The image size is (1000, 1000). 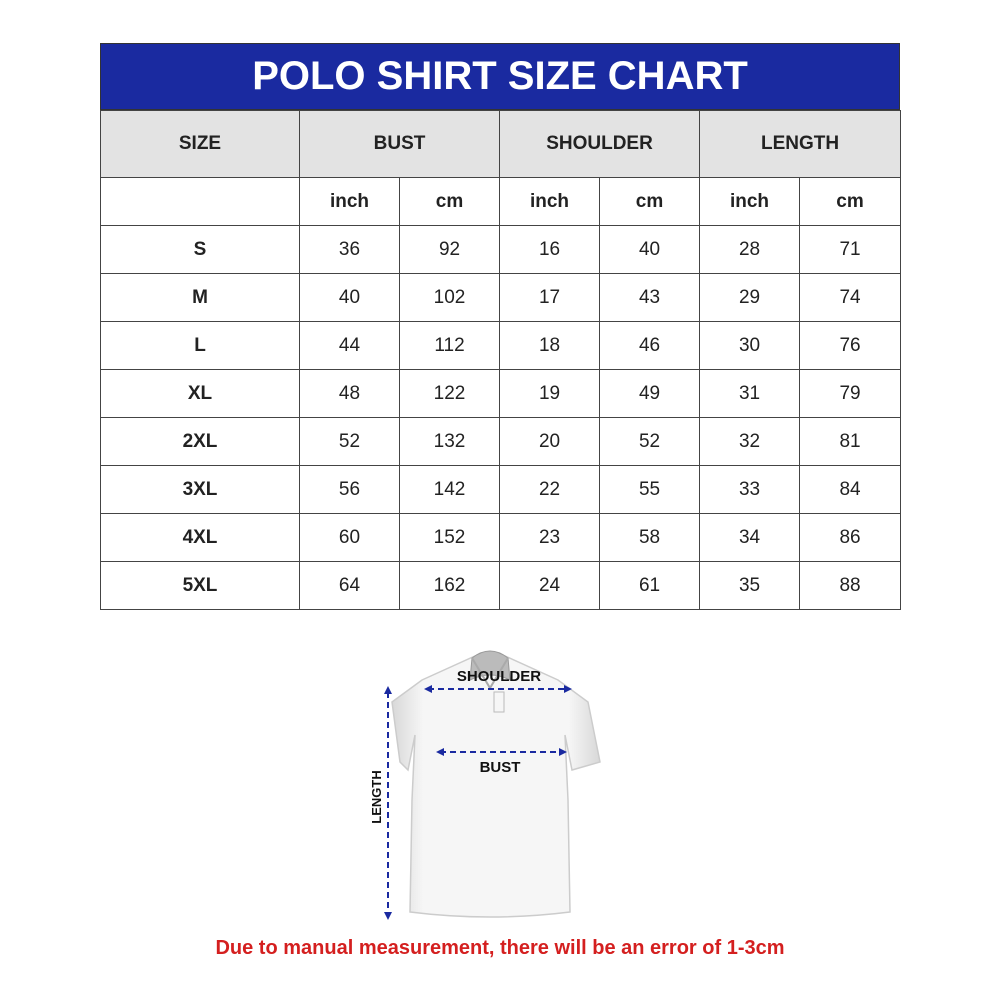 What do you see at coordinates (200, 345) in the screenshot?
I see `size-cell: L` at bounding box center [200, 345].